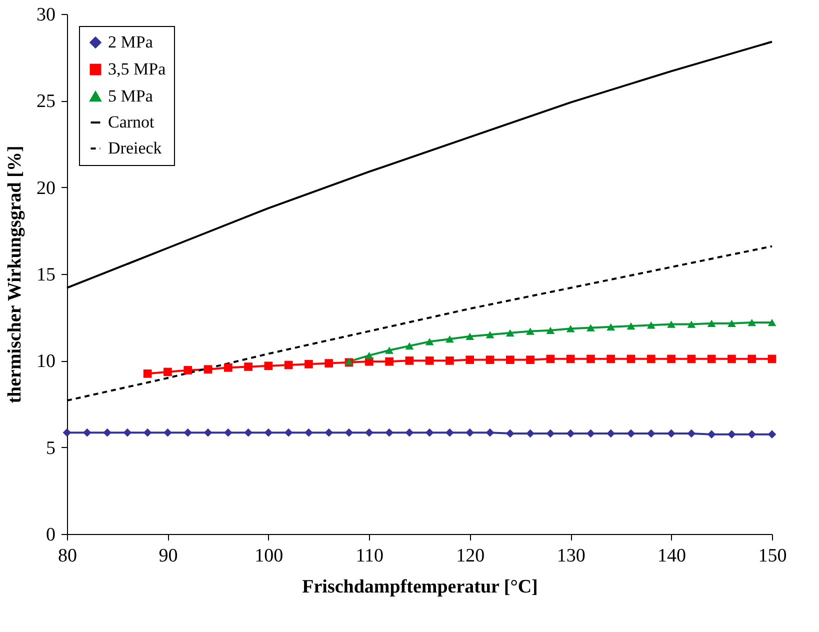  I want to click on legend-label: 2 MPa, so click(131, 42).